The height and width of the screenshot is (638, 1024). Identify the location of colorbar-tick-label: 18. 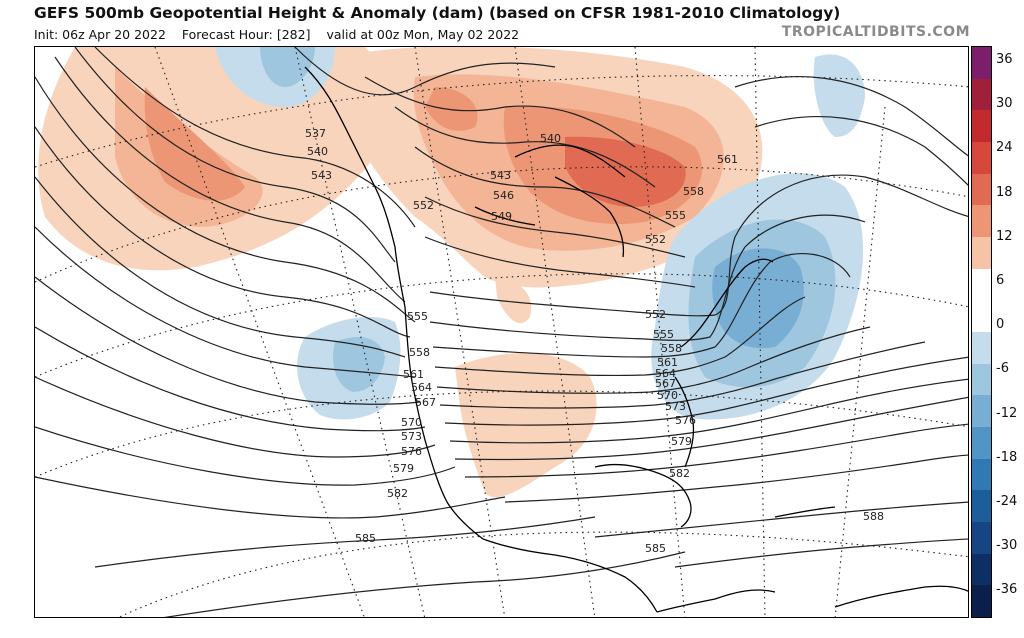
(1004, 192).